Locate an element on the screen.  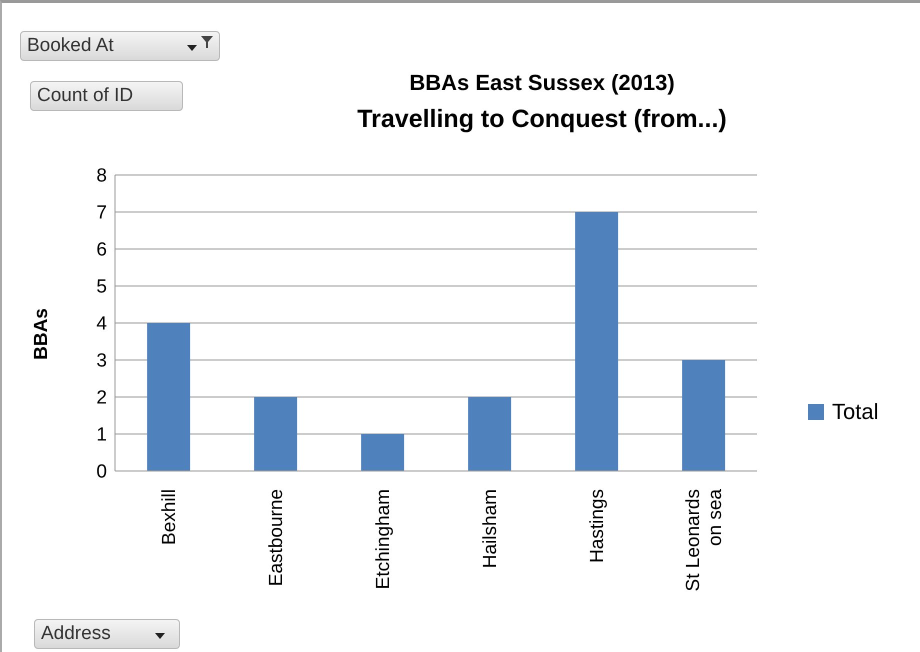
text: Booked At is located at coordinates (70, 46).